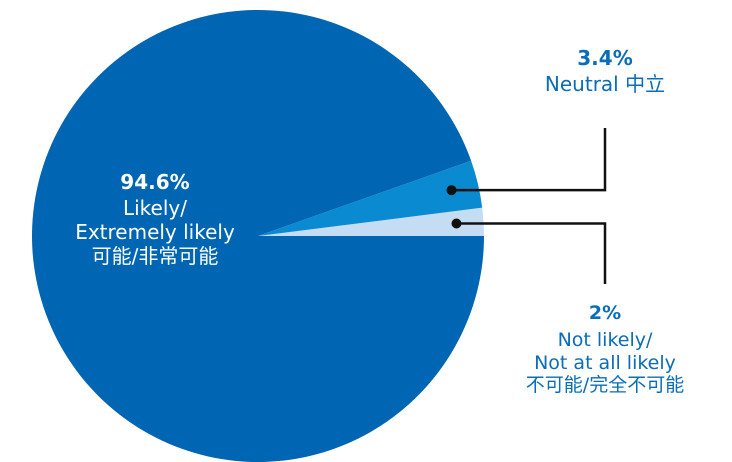 The image size is (732, 462). I want to click on slice-label-neutral: 3.4% Neutral 中立, so click(605, 71).